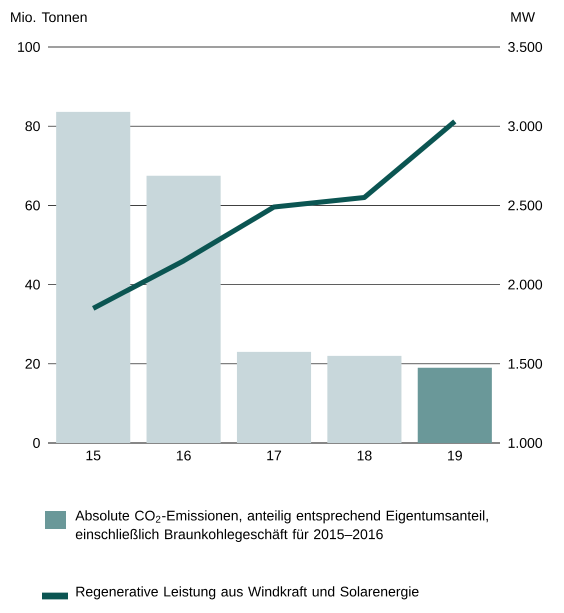 This screenshot has width=564, height=613. Describe the element at coordinates (525, 443) in the screenshot. I see `y2-tick-label: 1.000` at that location.